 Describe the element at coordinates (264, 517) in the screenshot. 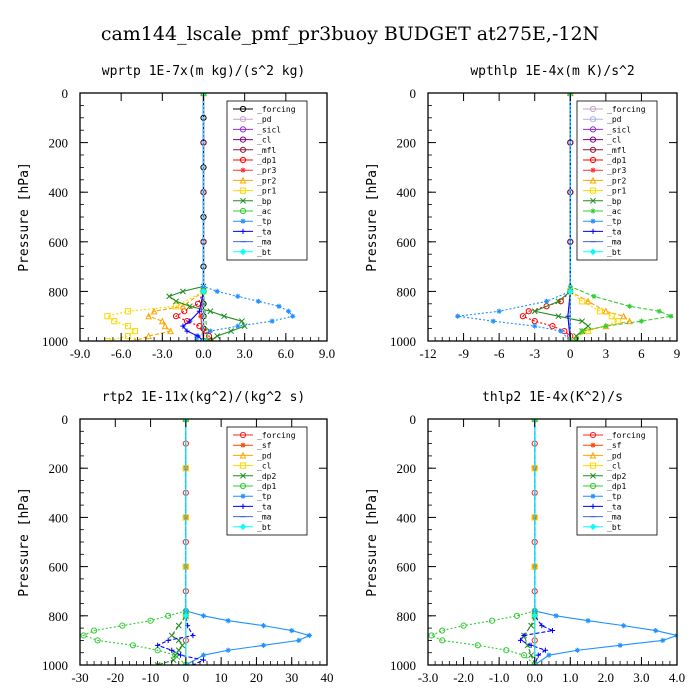

I see `legend-label: _ma` at that location.